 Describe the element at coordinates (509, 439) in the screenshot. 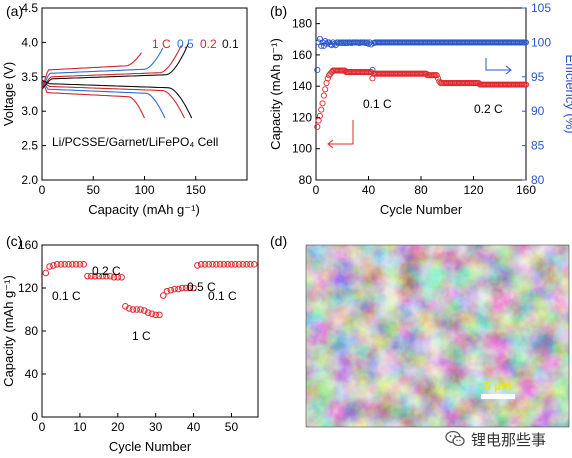

I see `watermark-text: 锂电那些事` at that location.